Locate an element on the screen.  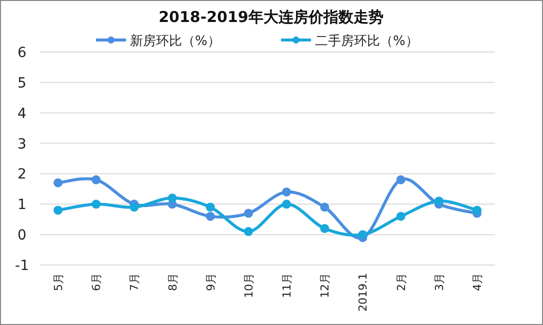
legend-label: 新房环比（%） is located at coordinates (175, 41).